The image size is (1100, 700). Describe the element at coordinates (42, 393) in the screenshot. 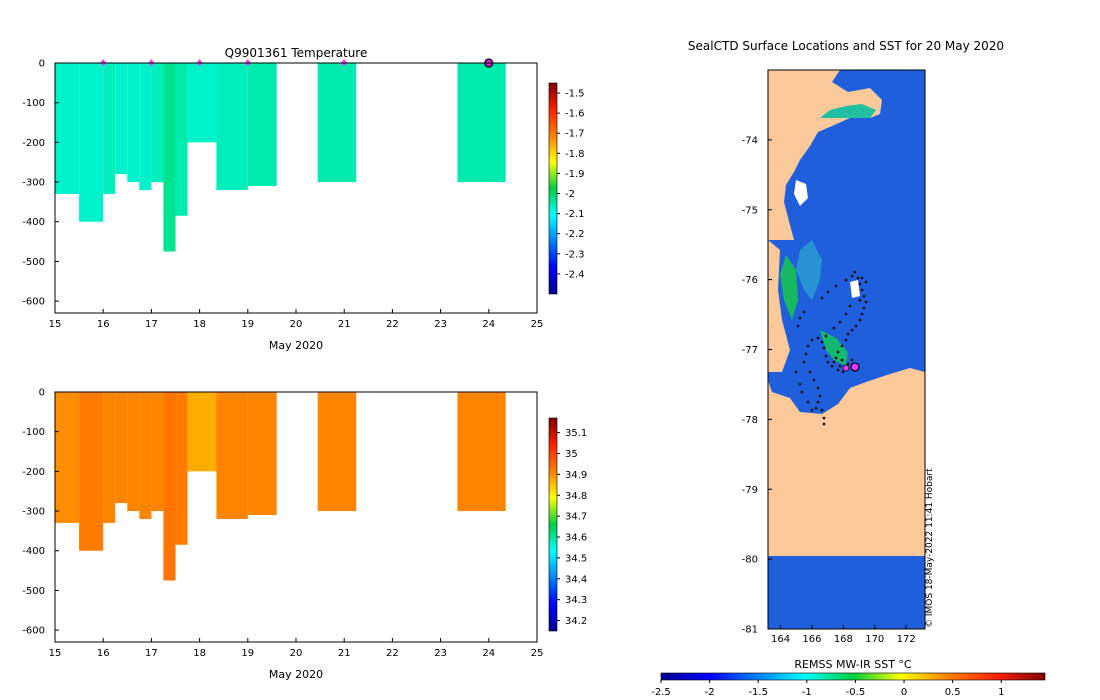

I see `y-tick-label: 0` at that location.